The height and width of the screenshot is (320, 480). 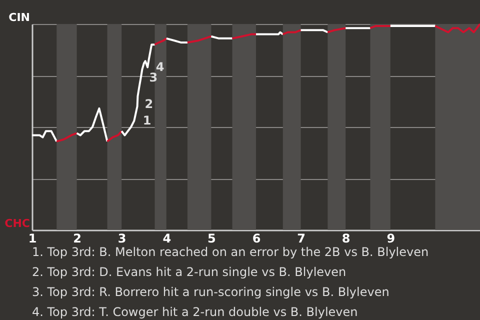 What do you see at coordinates (256, 239) in the screenshot?
I see `x-tick-label: 6` at bounding box center [256, 239].